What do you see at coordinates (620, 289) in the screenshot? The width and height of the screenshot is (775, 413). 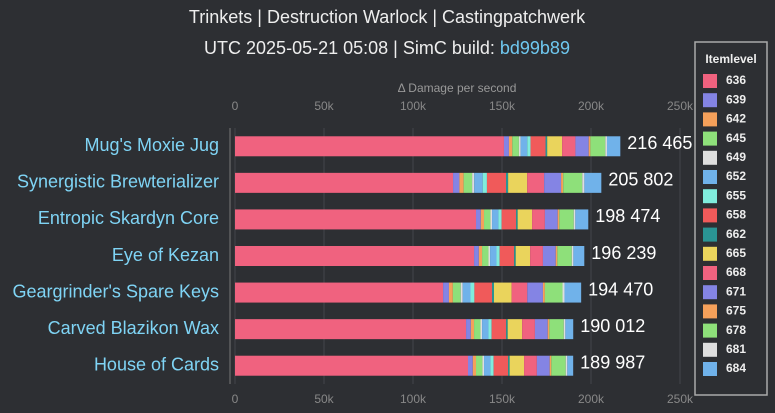 I see `total-label: 194 470` at bounding box center [620, 289].